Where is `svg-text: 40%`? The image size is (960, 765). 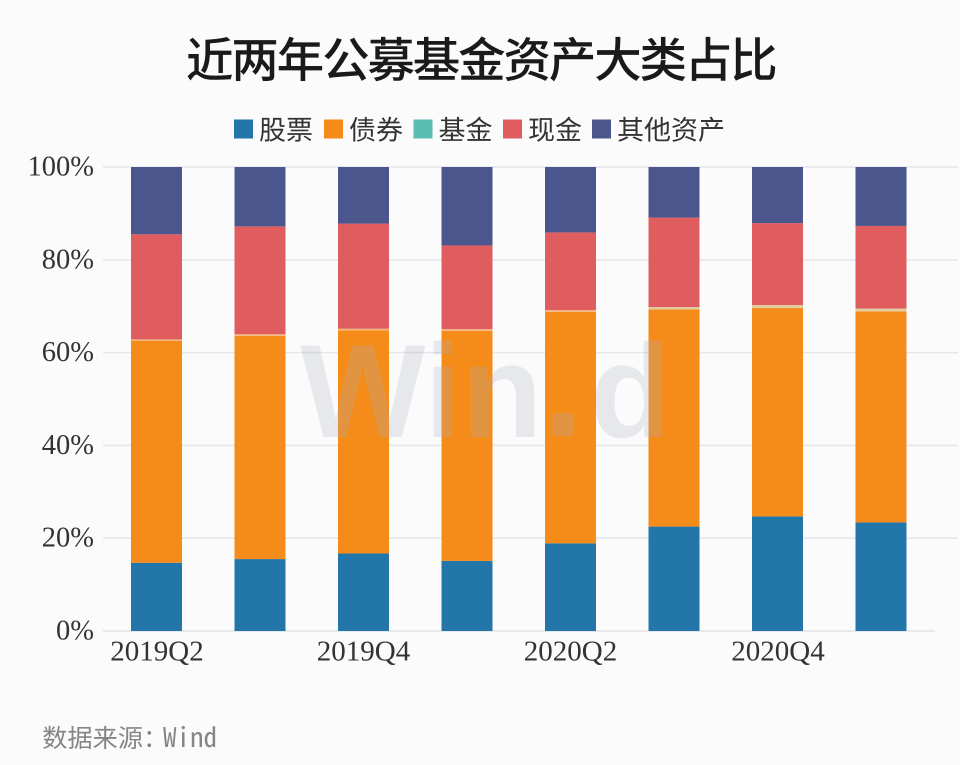 svg-text: 40% is located at coordinates (68, 445).